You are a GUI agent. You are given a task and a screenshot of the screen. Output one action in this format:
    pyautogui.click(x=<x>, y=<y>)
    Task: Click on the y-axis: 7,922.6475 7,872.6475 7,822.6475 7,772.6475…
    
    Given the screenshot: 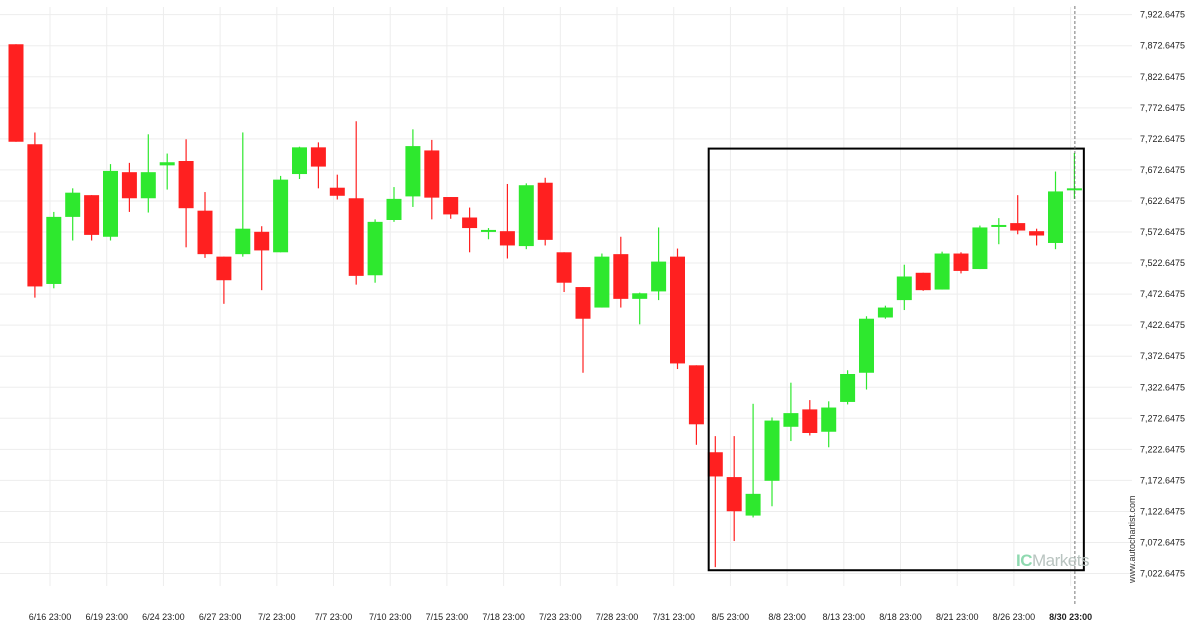 What is the action you would take?
    pyautogui.click(x=1162, y=294)
    